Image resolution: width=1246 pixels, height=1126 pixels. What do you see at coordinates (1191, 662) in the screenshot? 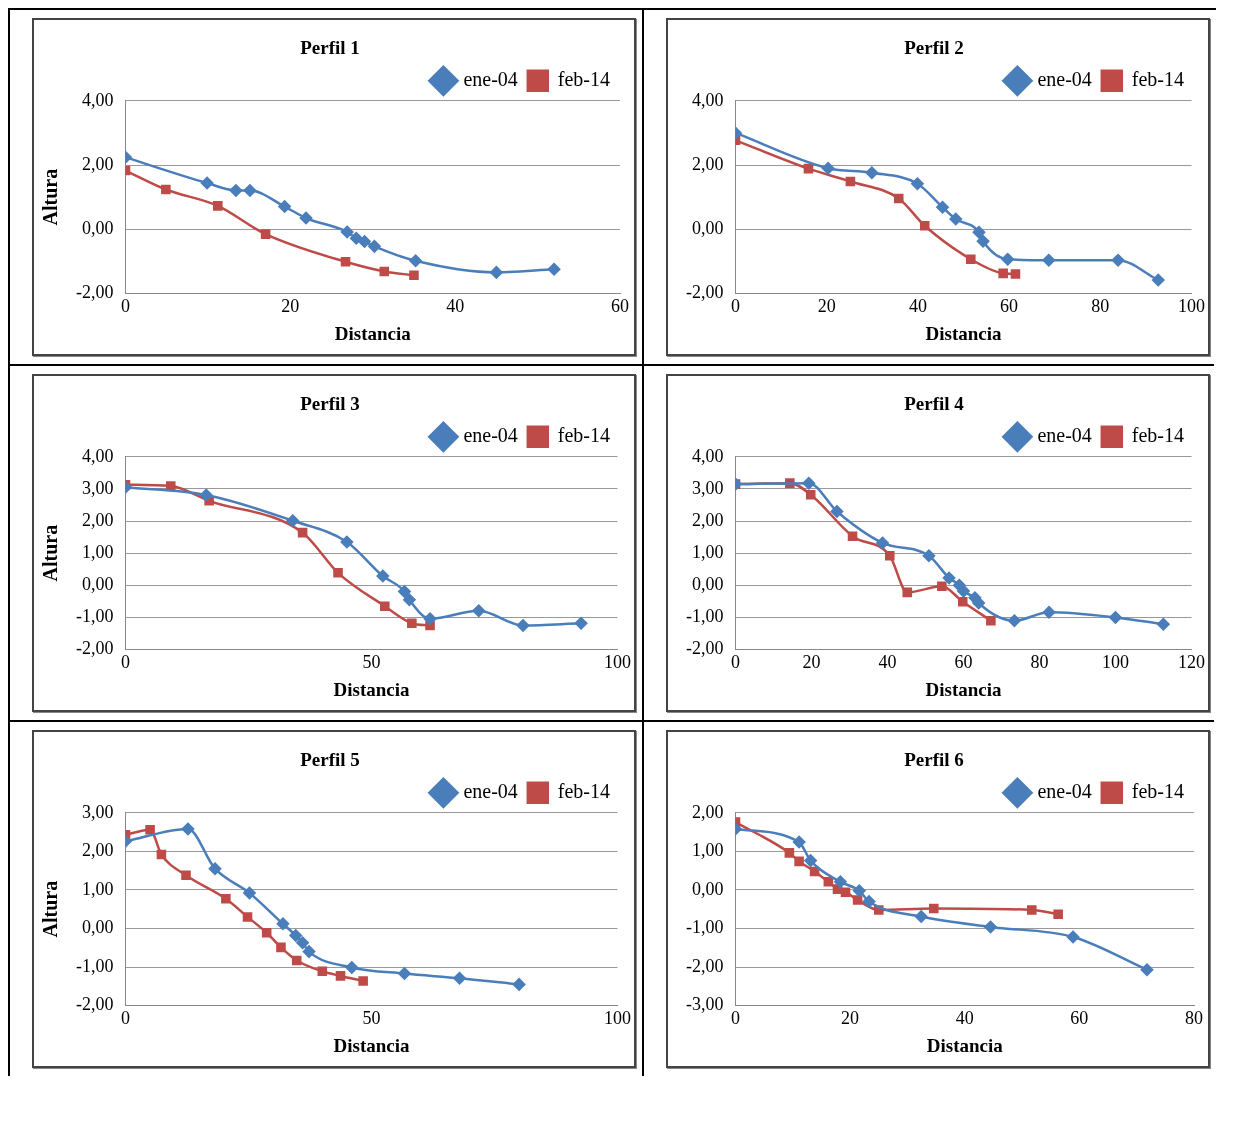
I see `x-tick-label: 120` at bounding box center [1191, 662].